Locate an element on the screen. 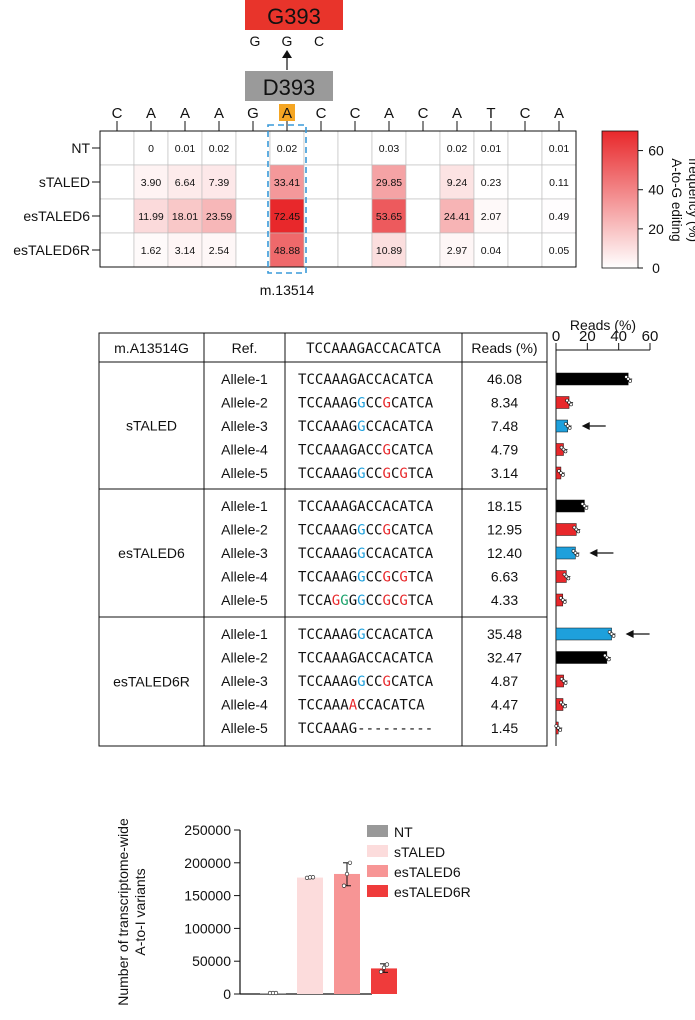  g393-label: G393 is located at coordinates (294, 16).